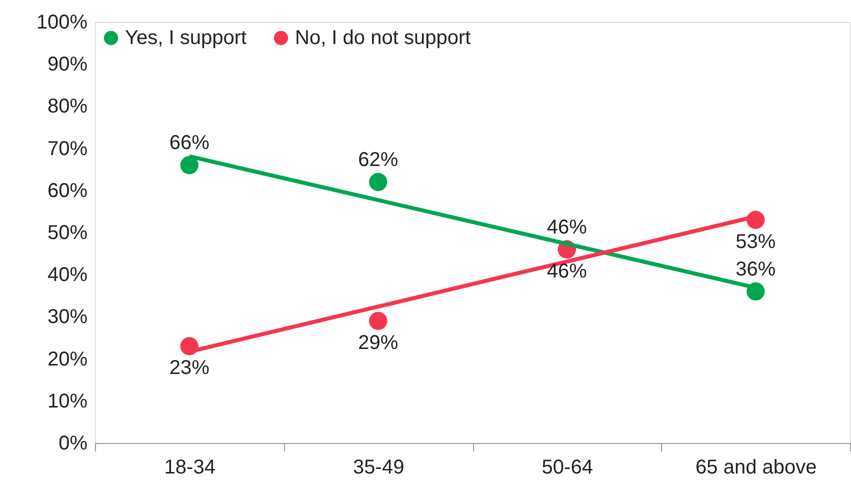 The image size is (851, 490). Describe the element at coordinates (67, 191) in the screenshot. I see `y-tick-label: 60%` at that location.